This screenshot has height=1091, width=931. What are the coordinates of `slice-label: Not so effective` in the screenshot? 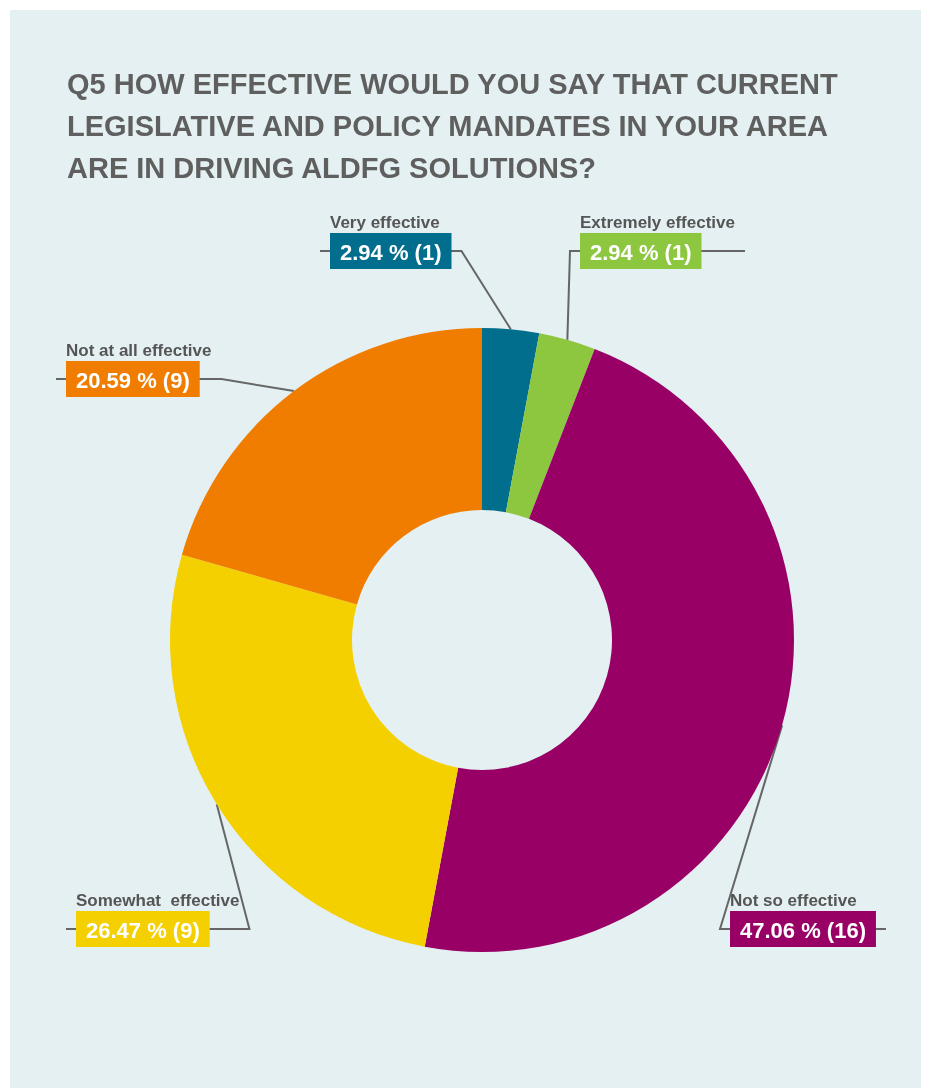 It's located at (793, 900).